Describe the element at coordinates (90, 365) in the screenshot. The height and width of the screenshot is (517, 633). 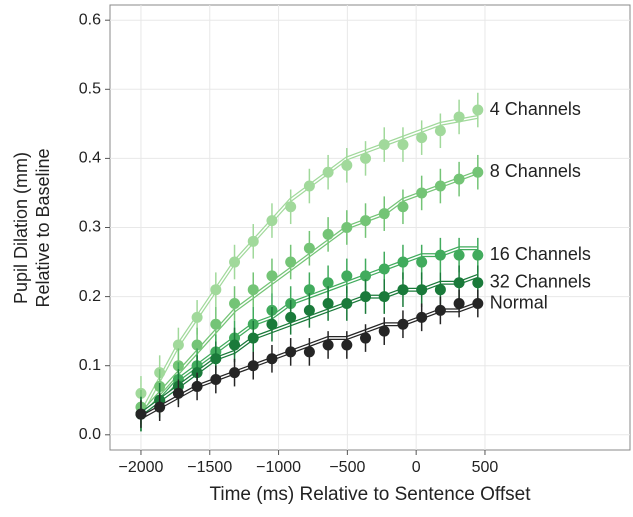
I see `y-tick-label: 0.1` at that location.